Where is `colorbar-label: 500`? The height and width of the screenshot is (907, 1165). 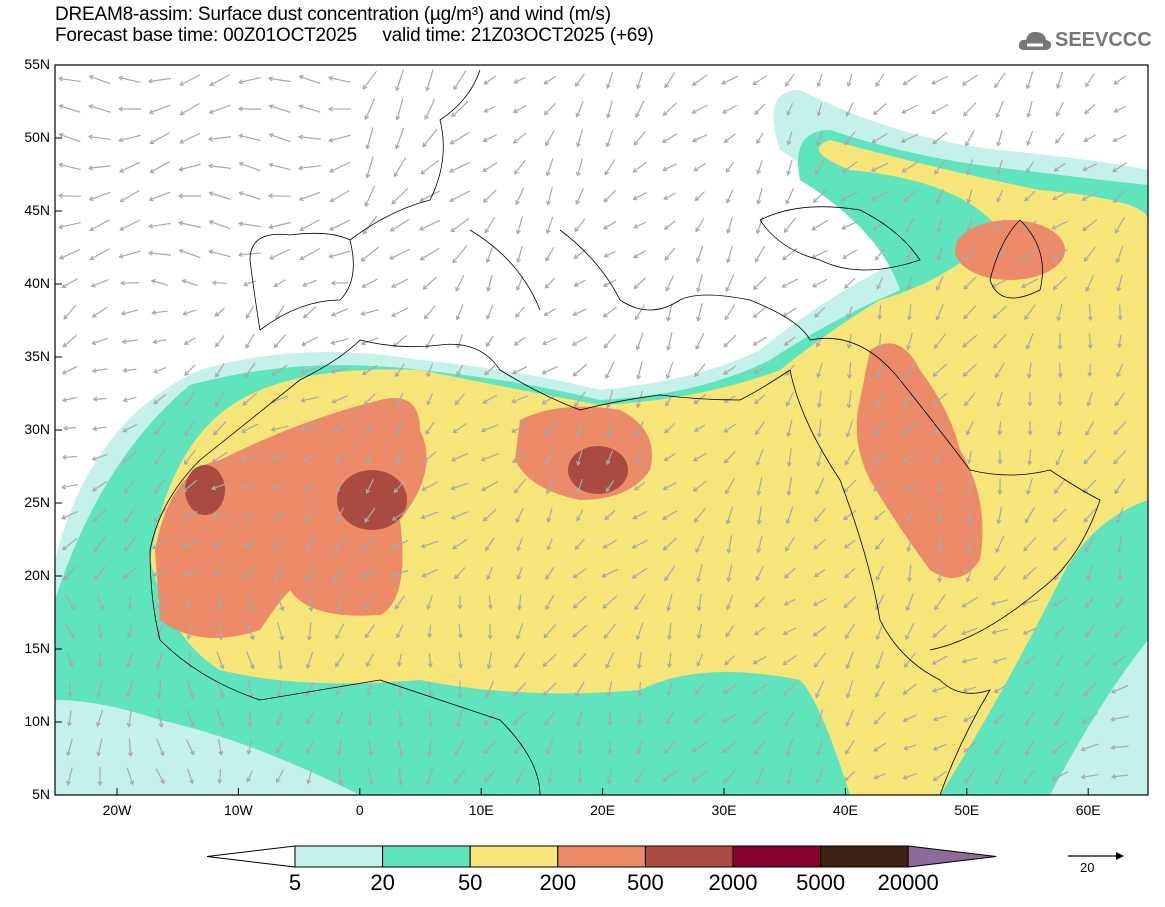 colorbar-label: 500 is located at coordinates (645, 882).